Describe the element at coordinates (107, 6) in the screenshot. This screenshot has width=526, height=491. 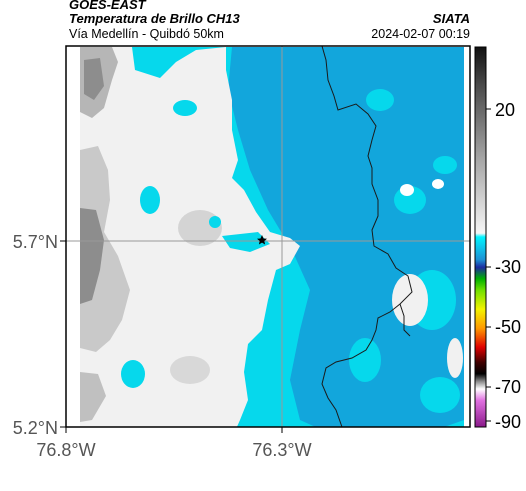
I see `satellite-name: GOES-EAST` at that location.